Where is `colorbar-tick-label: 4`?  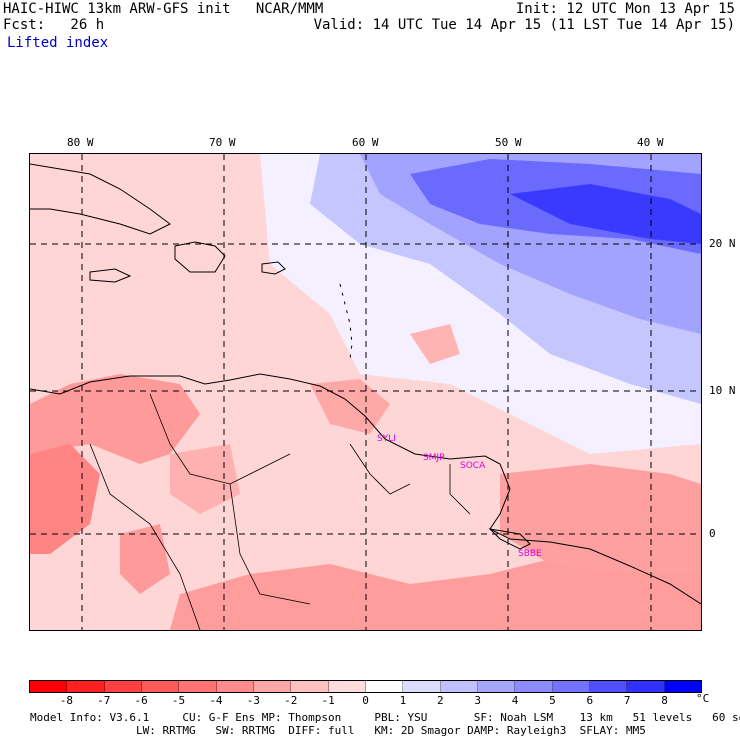 colorbar-tick-label: 4 is located at coordinates (515, 700).